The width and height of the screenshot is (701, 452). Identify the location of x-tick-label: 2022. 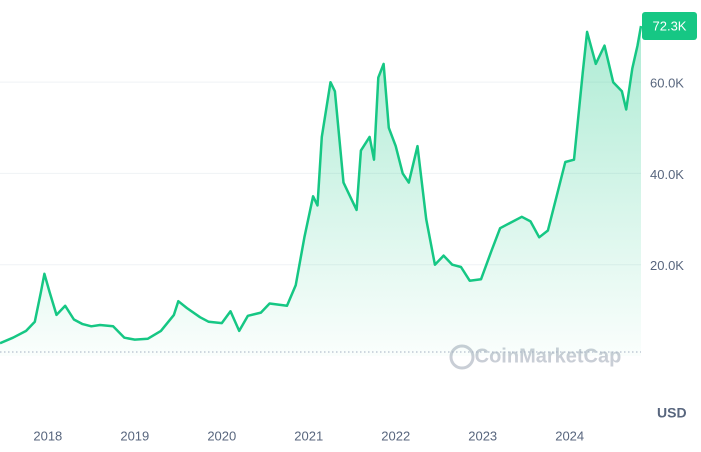
(395, 435).